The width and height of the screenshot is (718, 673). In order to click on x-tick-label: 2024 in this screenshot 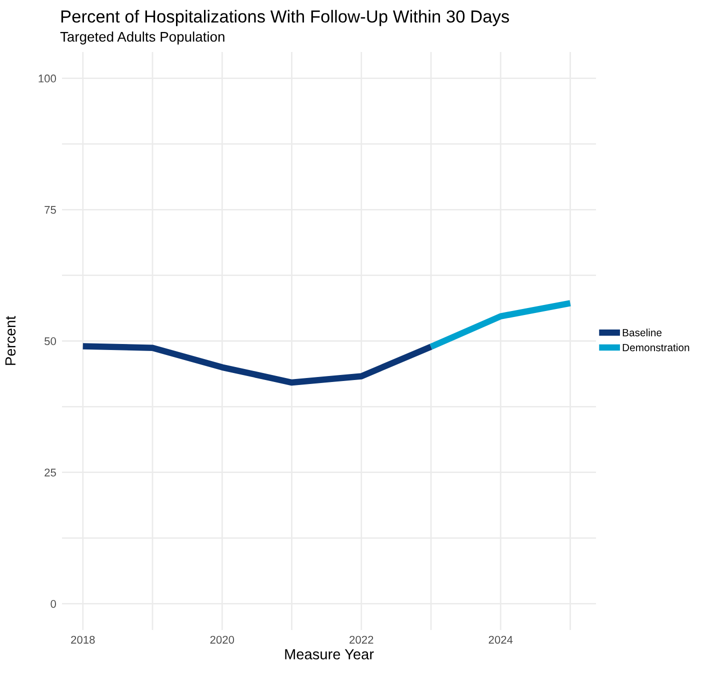, I will do `click(500, 640)`.